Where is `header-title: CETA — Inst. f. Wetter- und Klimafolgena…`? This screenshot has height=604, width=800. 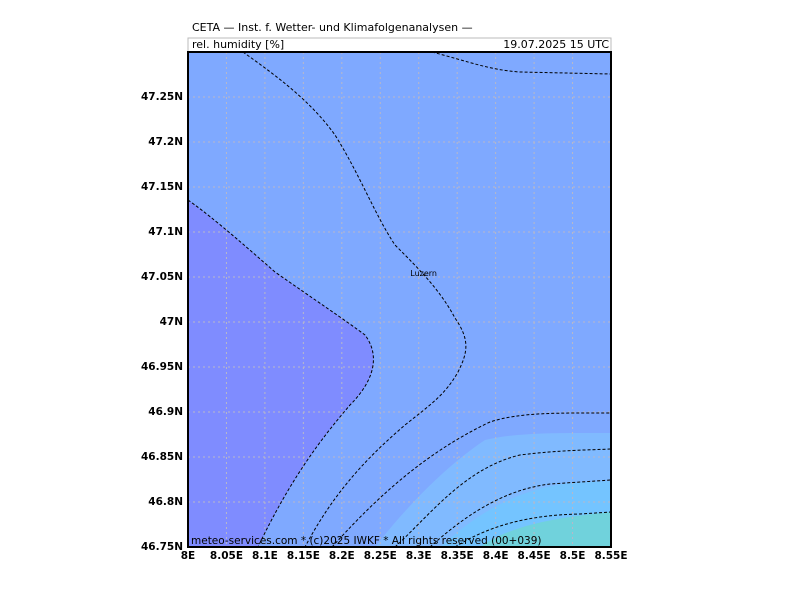 header-title: CETA — Inst. f. Wetter- und Klimafolgena… is located at coordinates (332, 27).